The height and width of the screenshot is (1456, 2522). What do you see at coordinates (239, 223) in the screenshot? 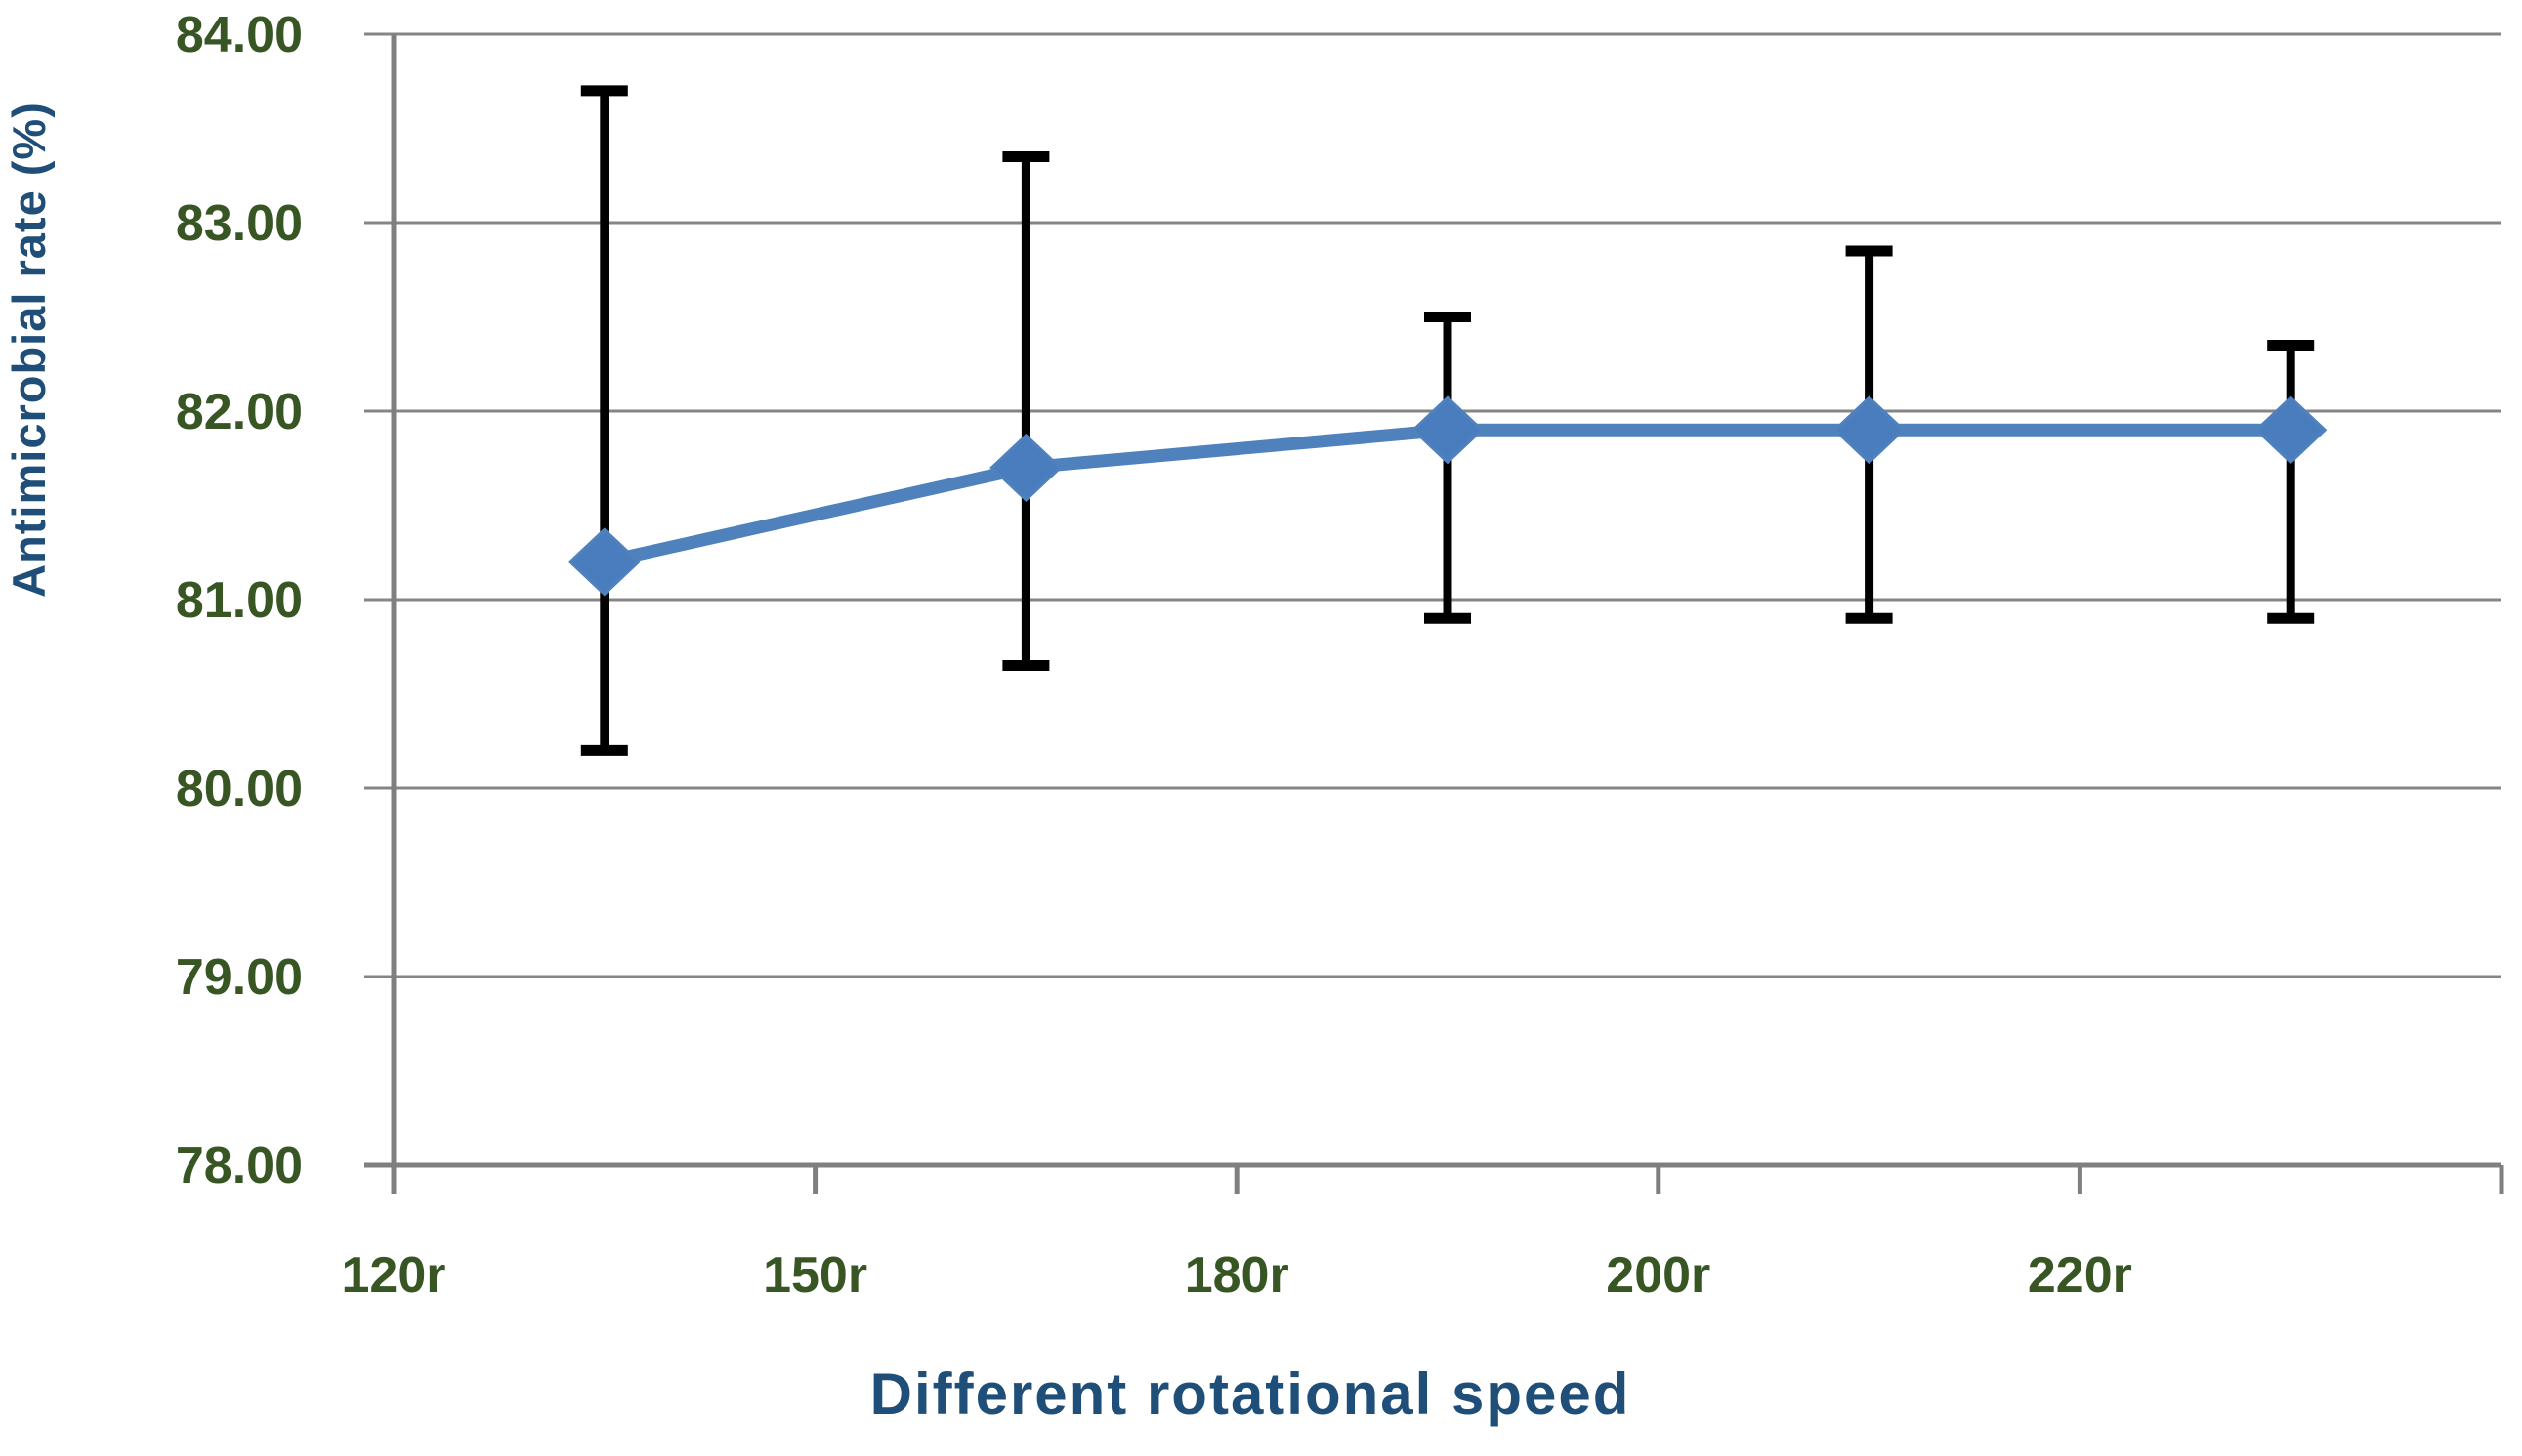
I see `y-tick-label: 83.00` at bounding box center [239, 223].